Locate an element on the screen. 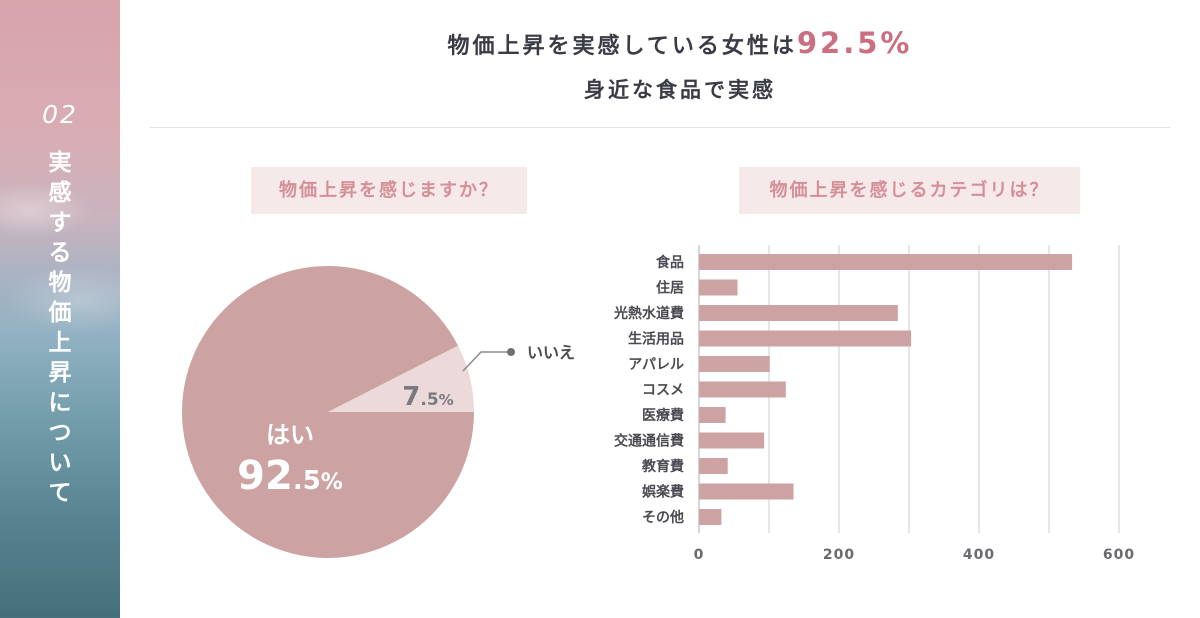 The width and height of the screenshot is (1200, 618). bar-category-label: 光熱水道費 is located at coordinates (648, 313).